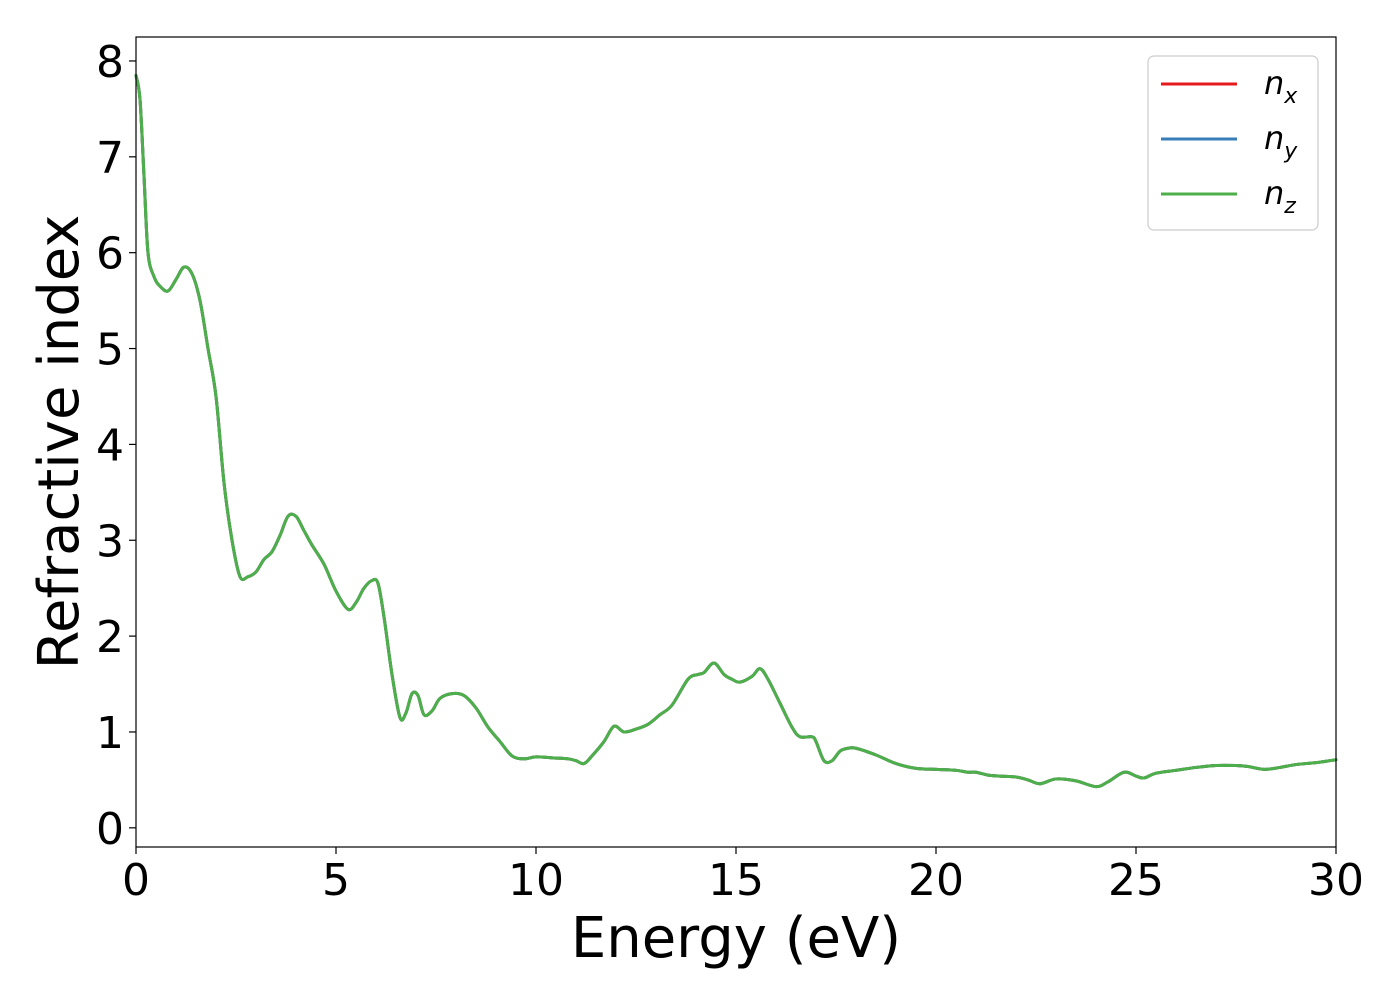 This screenshot has height=1000, width=1400. I want to click on x-tick-label: 10, so click(536, 880).